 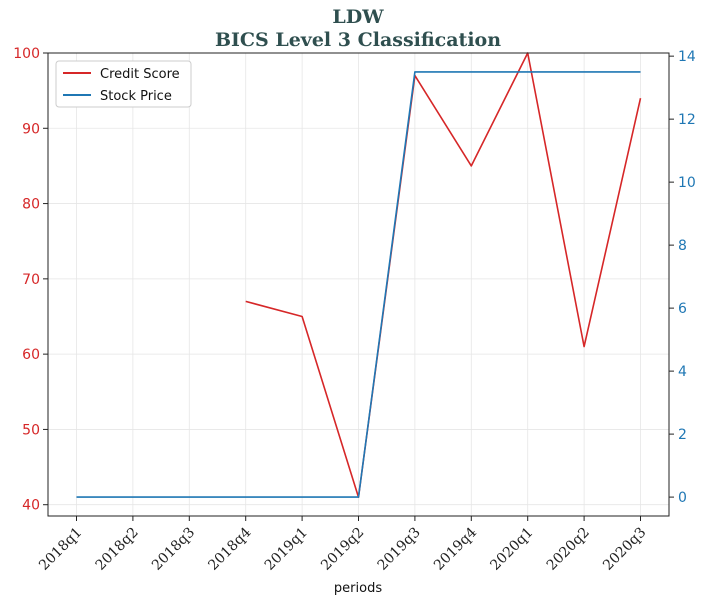 I want to click on x-tick-label: 2018q4, so click(x=229, y=548).